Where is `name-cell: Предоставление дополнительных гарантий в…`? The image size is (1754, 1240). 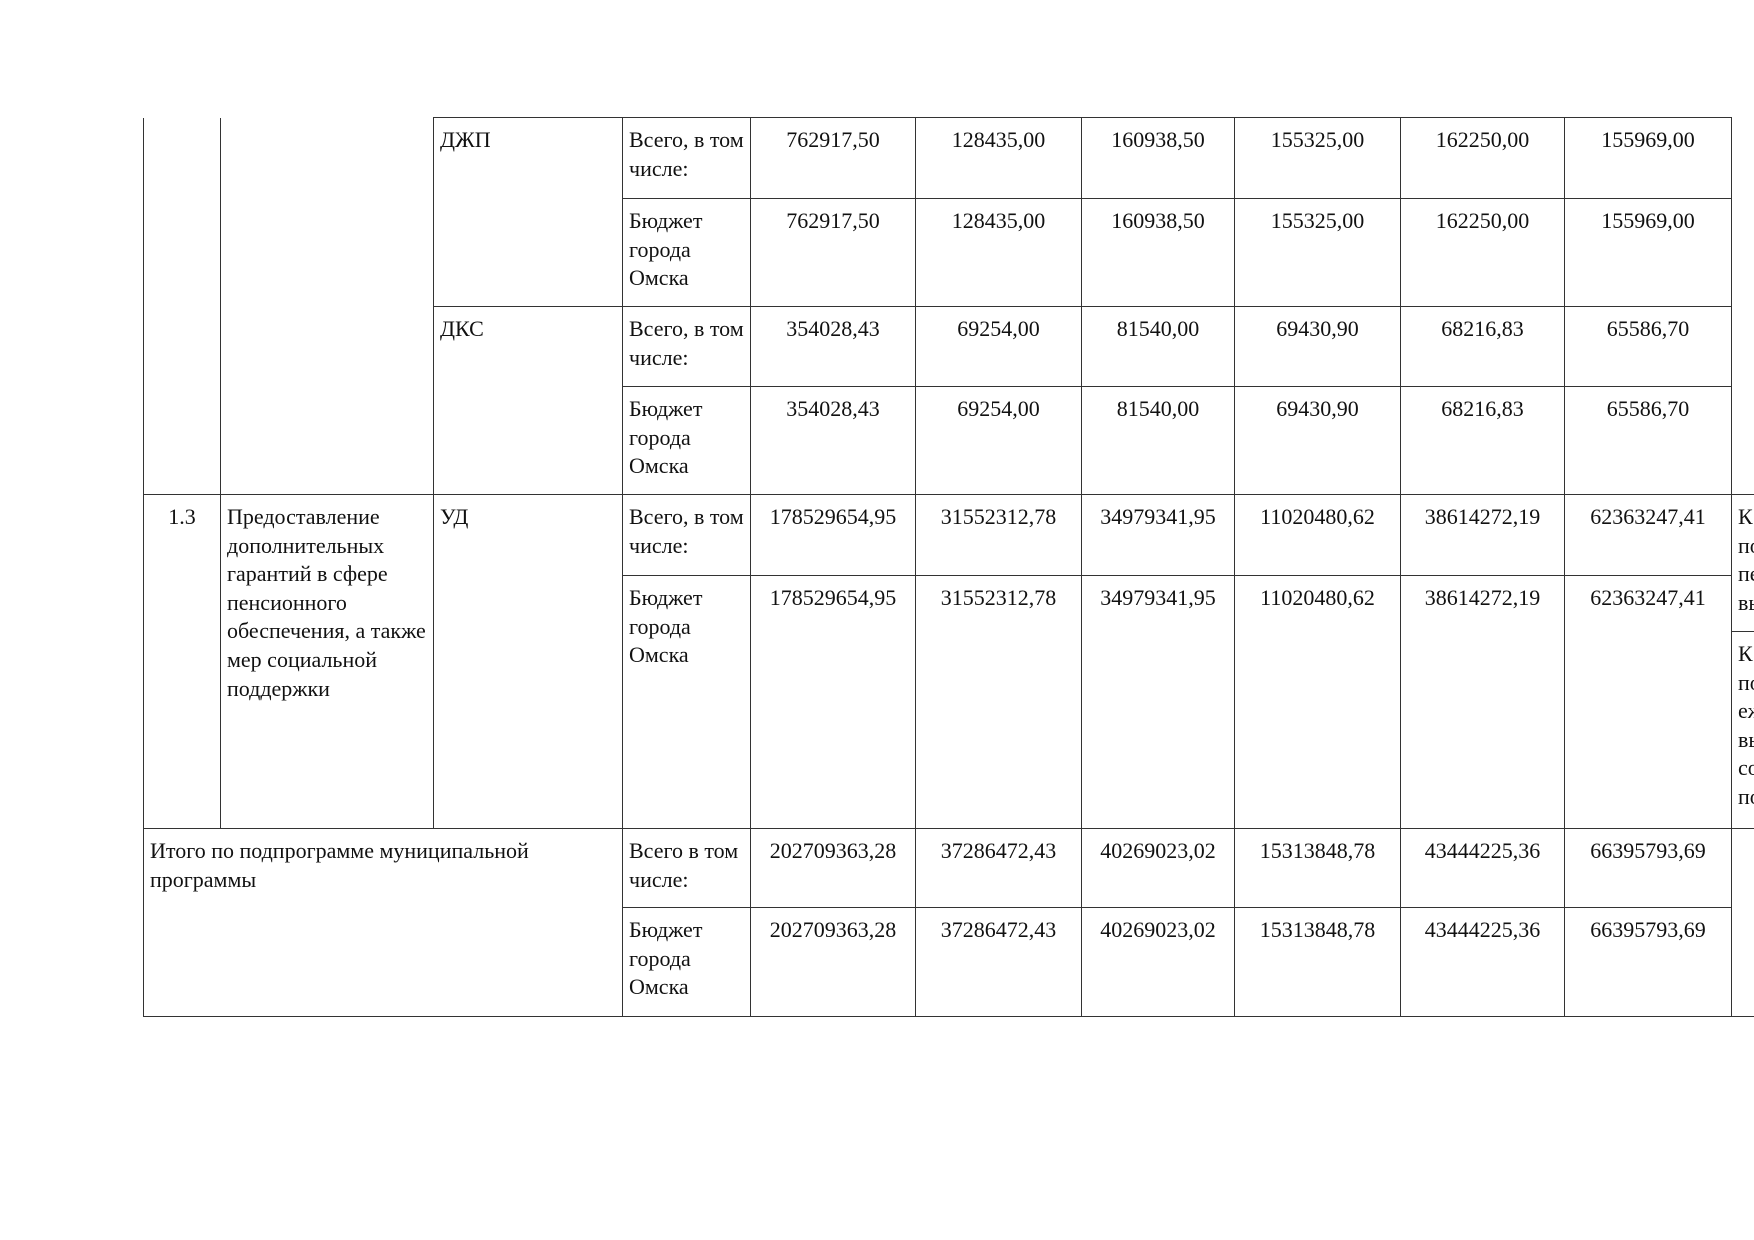 name-cell: Предоставление дополнительных гарантий в… is located at coordinates (327, 661).